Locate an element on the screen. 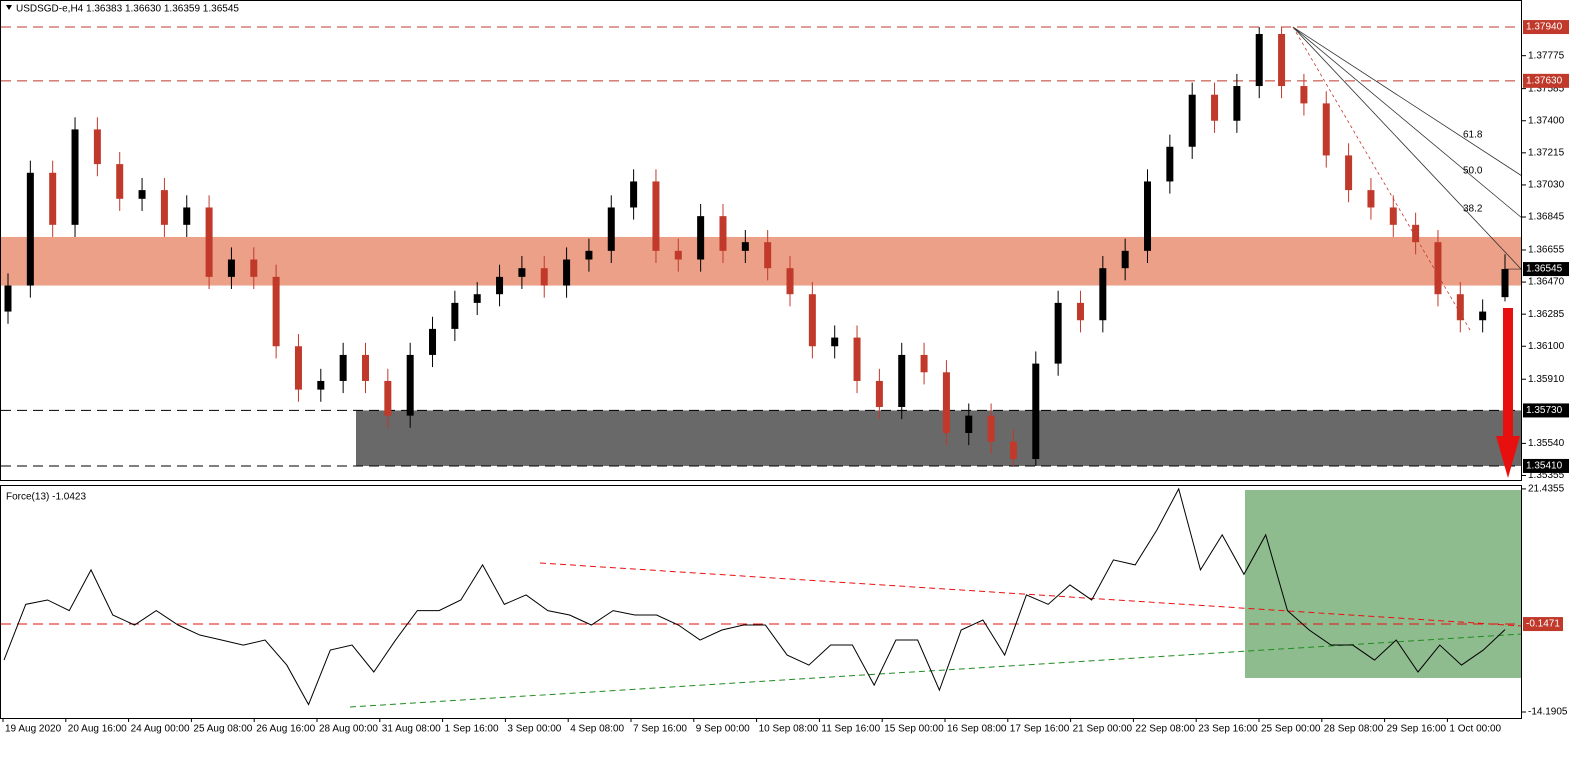 The image size is (1596, 757). arrow-shaft is located at coordinates (1508, 373).